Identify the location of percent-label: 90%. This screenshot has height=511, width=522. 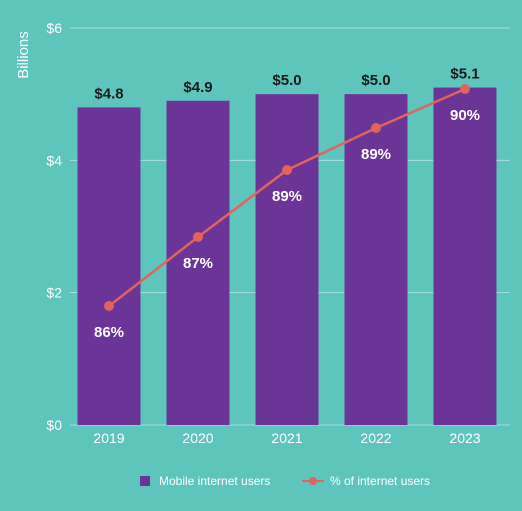
(465, 115).